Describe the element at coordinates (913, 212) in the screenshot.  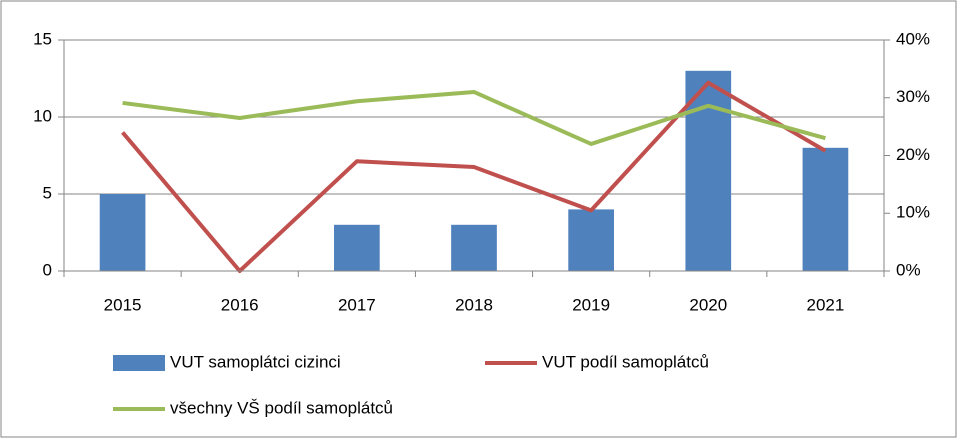
I see `y2-tick-label: 10%` at that location.